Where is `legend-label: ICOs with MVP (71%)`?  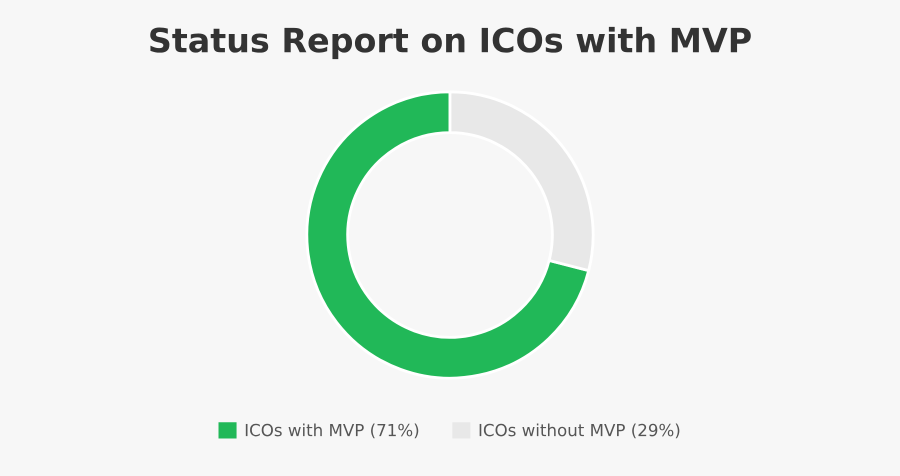
legend-label: ICOs with MVP (71%) is located at coordinates (332, 430).